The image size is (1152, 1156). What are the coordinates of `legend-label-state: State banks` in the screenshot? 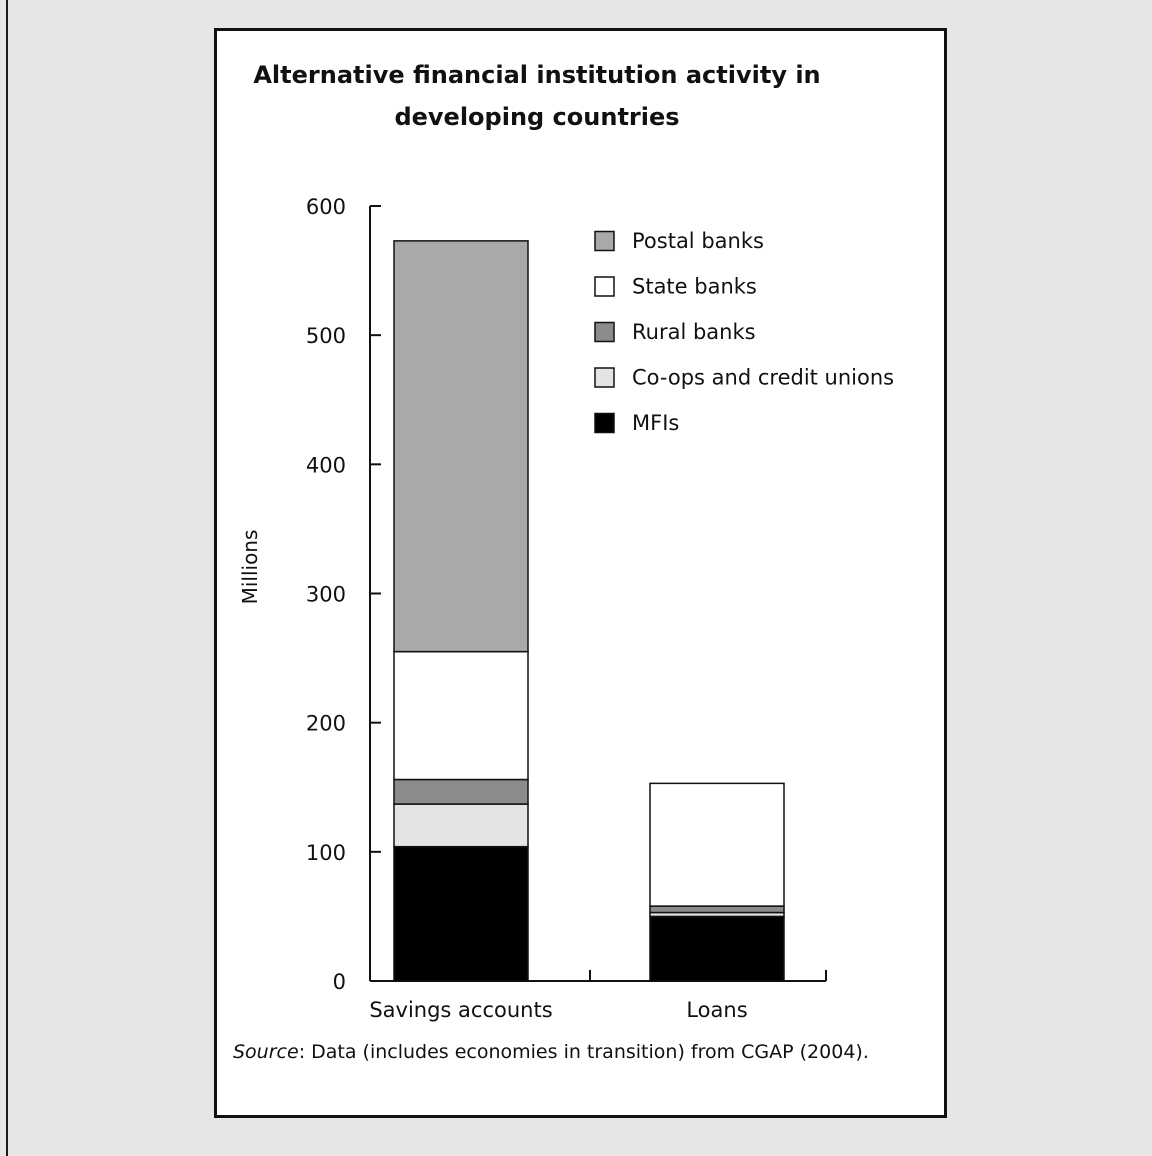 It's located at (694, 287).